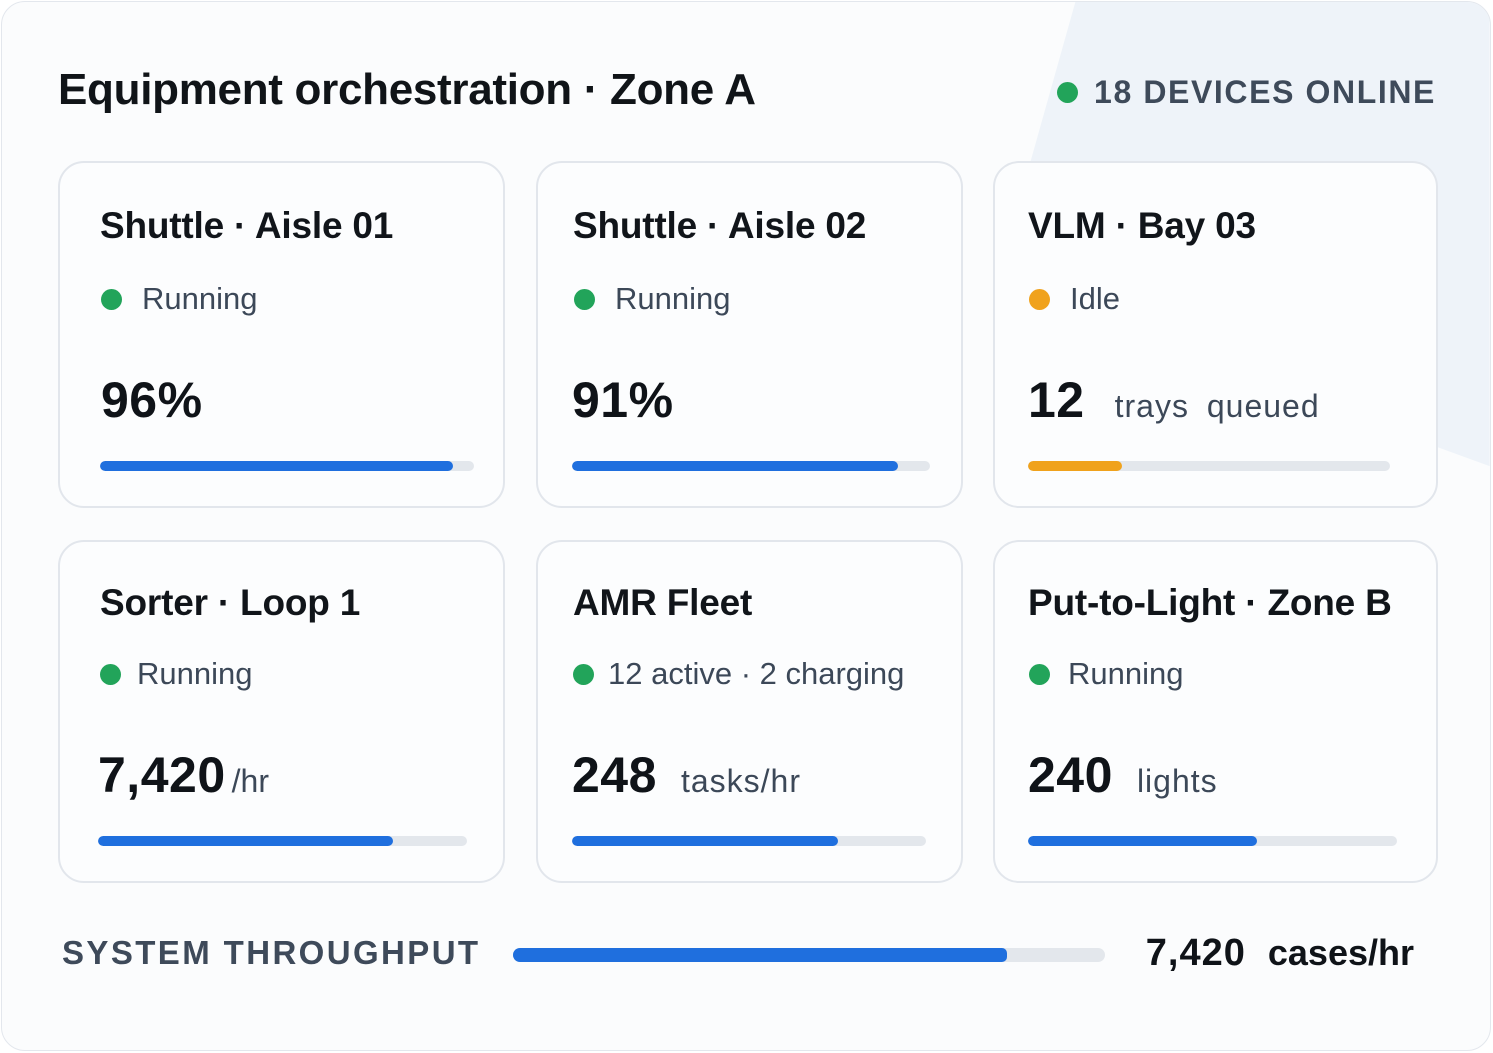 The width and height of the screenshot is (1493, 1053). I want to click on device-card-vlm-bay-03: VLM · Bay 03 Idle 12 trays queued, so click(1215, 334).